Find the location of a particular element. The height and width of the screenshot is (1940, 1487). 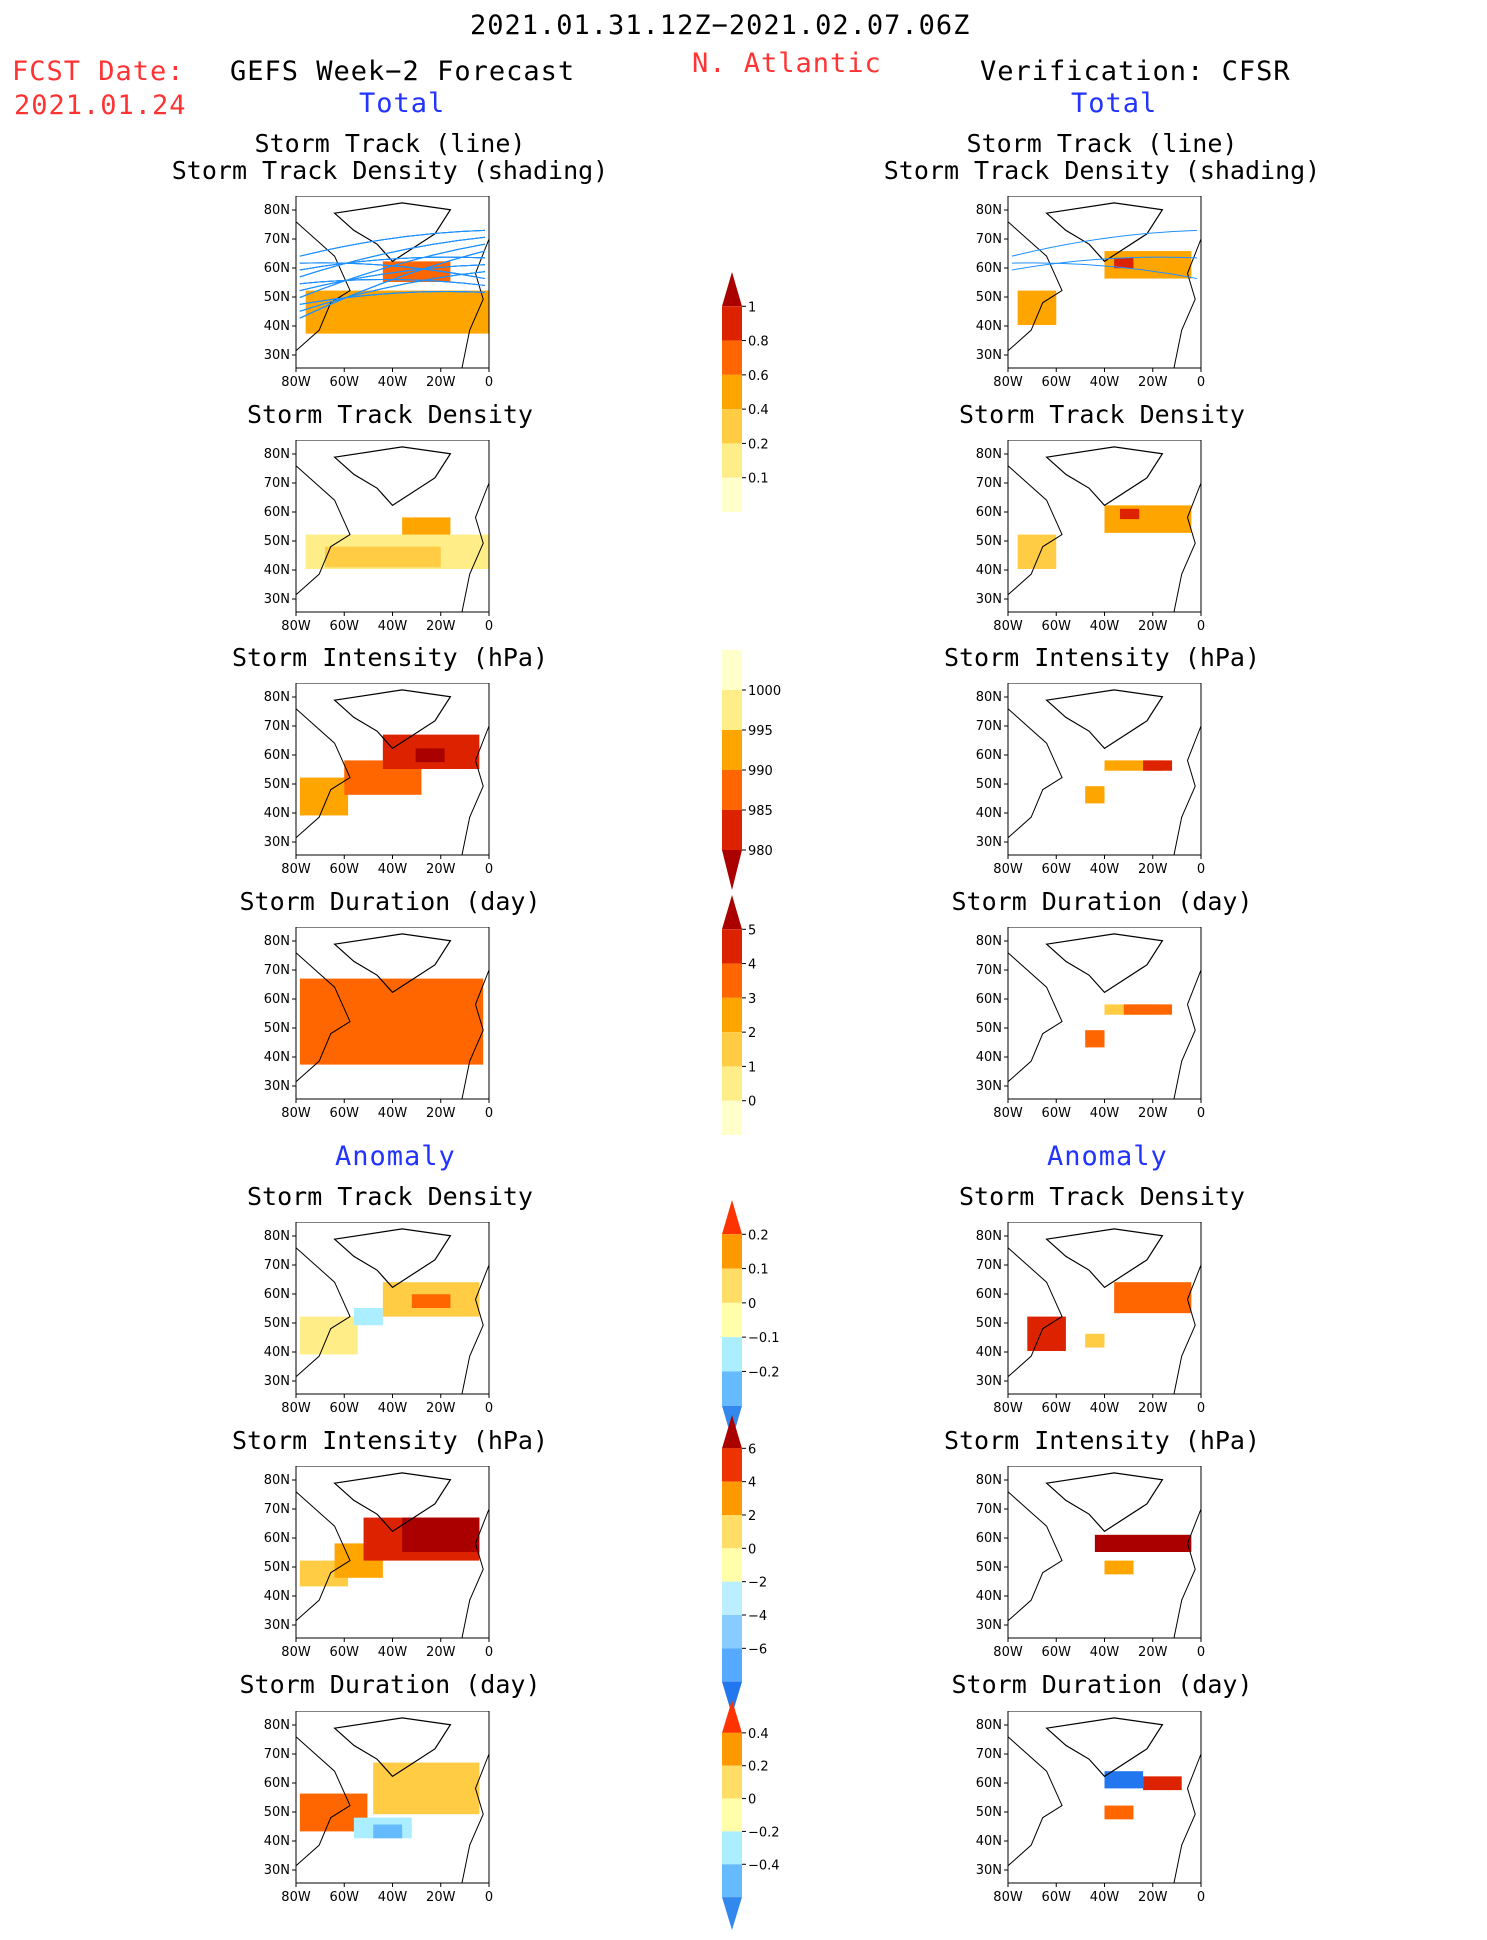

map-panel-R6: 80N 70N 60N 50N 40N 30N 80W 60W 40W 20W 0 is located at coordinates (1090, 1563).